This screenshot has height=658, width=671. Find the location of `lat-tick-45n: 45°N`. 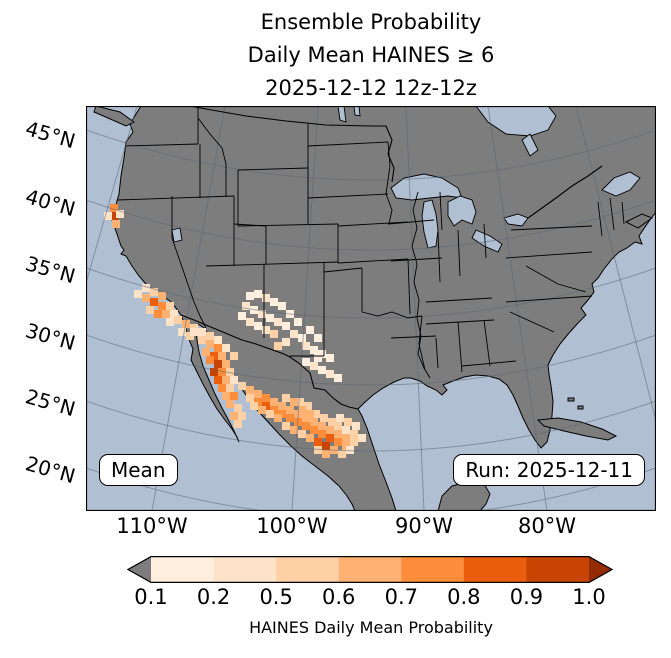

lat-tick-45n: 45°N is located at coordinates (50, 135).